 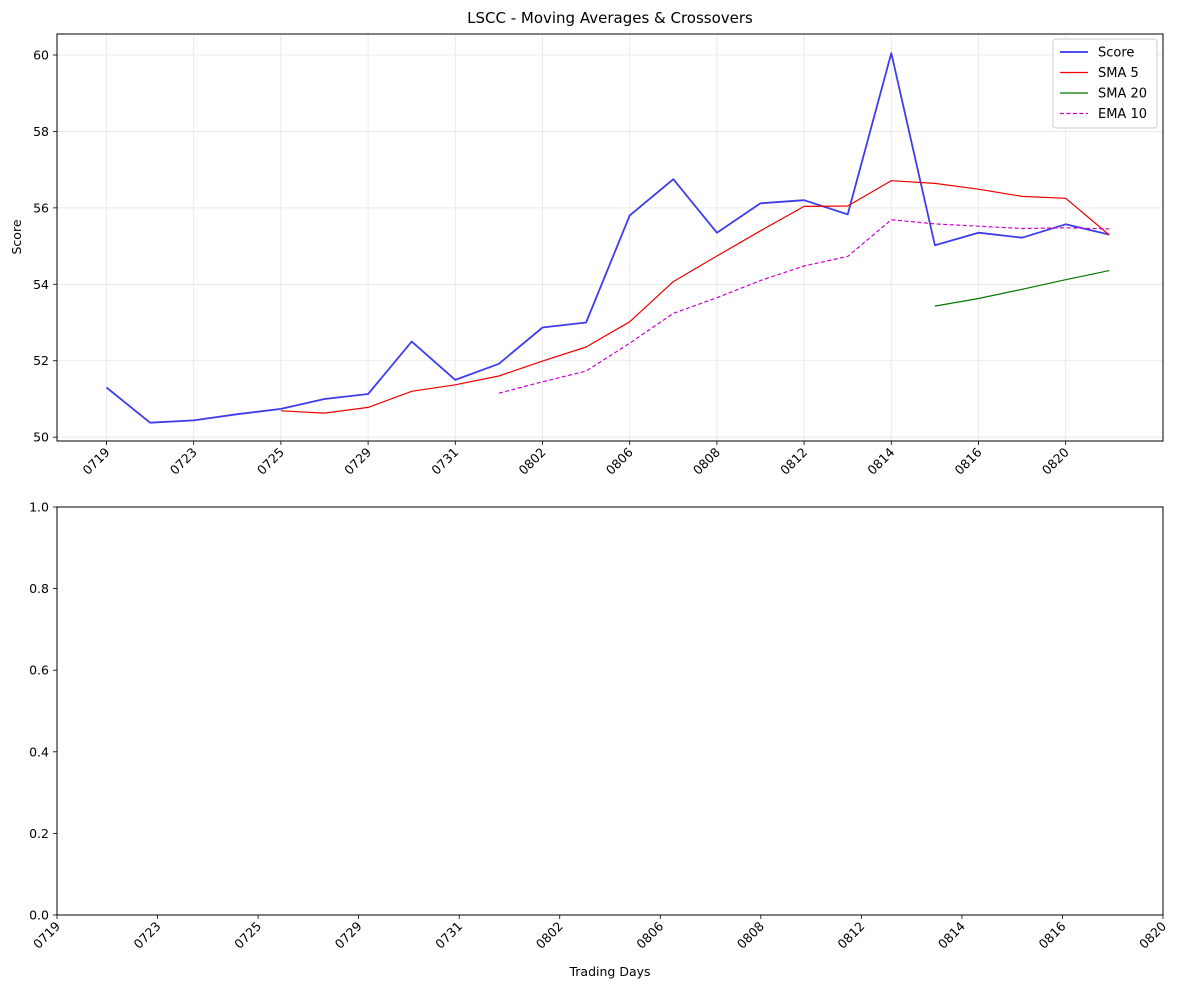 I want to click on y-tick-label: 60, so click(x=41, y=55).